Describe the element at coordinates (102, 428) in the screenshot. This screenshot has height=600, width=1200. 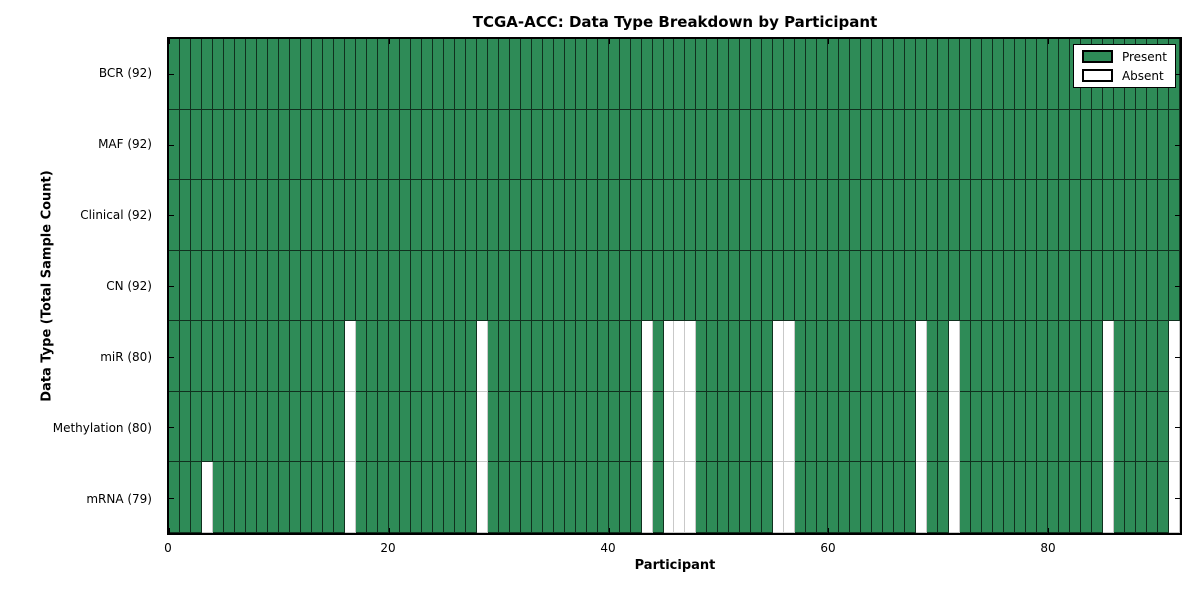
I see `y-tick-label-methylation: Methylation (80)` at that location.